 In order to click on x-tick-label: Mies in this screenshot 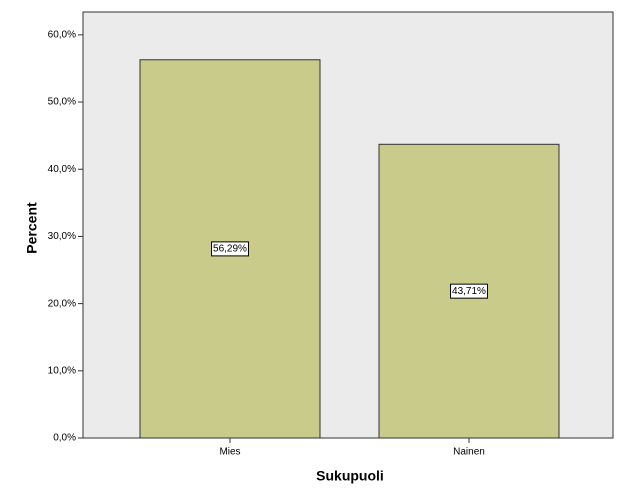, I will do `click(229, 452)`.